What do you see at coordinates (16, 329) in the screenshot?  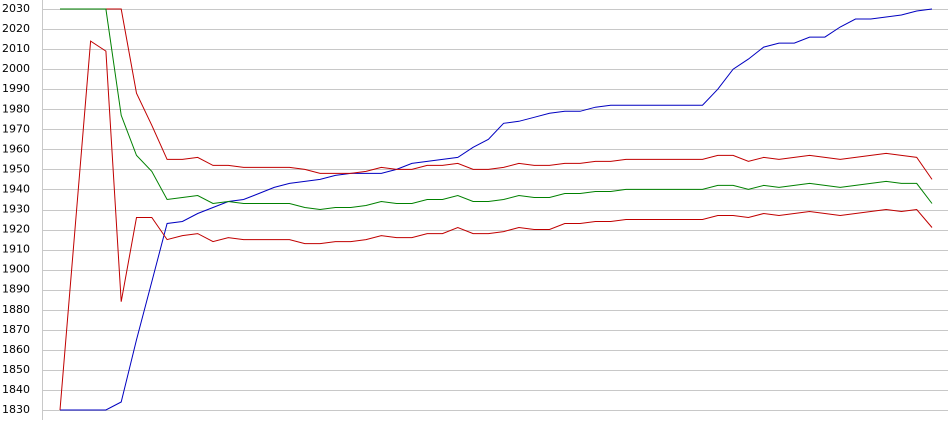 I see `y-tick-label: 1870` at bounding box center [16, 329].